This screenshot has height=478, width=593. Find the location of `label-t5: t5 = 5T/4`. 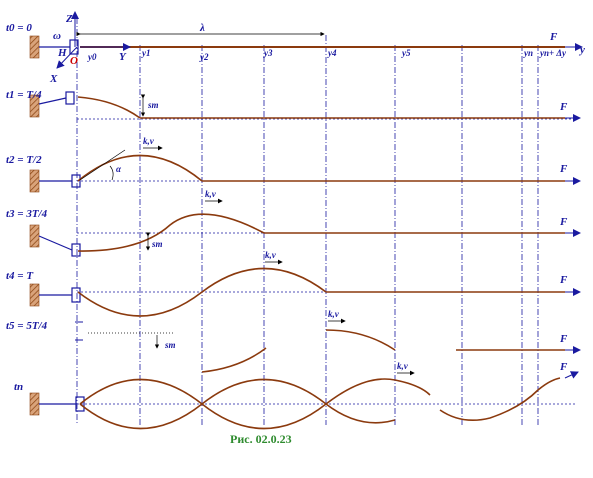

label-t5: t5 = 5T/4 is located at coordinates (27, 326).